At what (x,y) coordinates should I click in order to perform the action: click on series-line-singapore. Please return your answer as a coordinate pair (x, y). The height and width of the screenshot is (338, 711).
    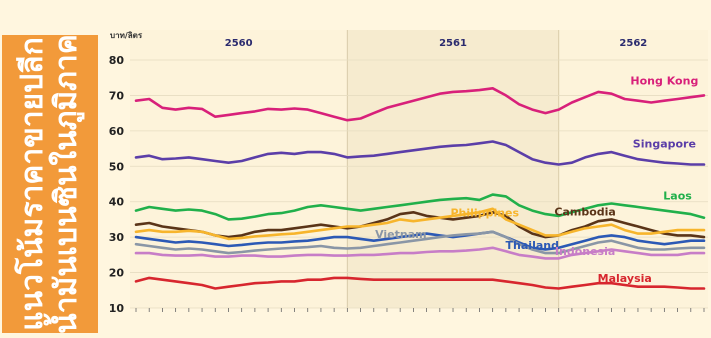
    Looking at the image, I should click on (420, 153).